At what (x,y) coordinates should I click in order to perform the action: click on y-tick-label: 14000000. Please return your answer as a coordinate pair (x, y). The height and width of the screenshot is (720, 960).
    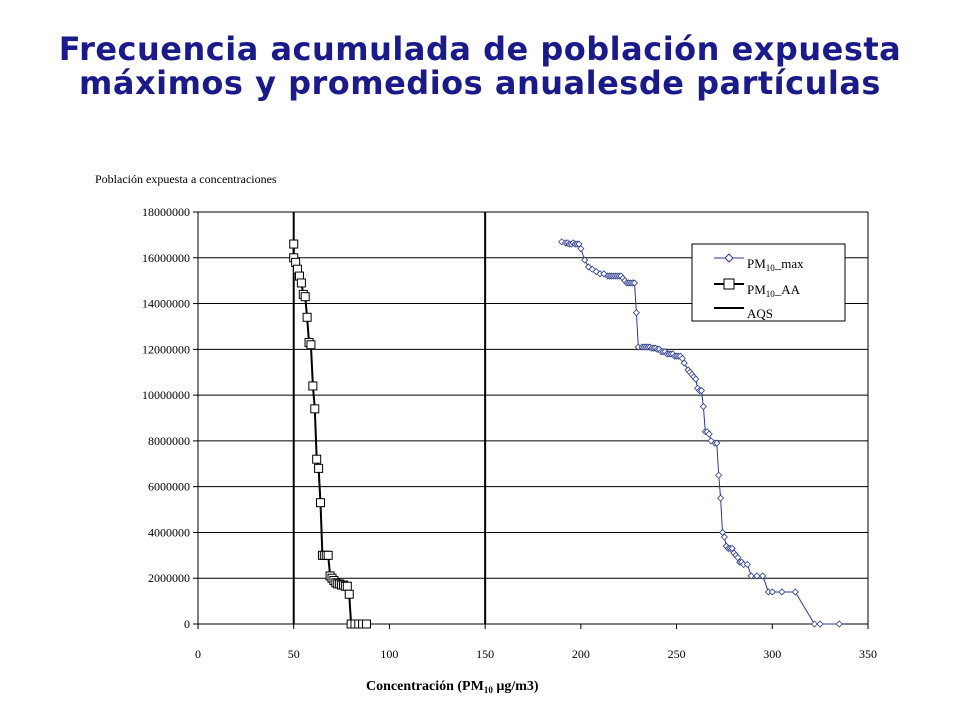
    Looking at the image, I should click on (166, 304).